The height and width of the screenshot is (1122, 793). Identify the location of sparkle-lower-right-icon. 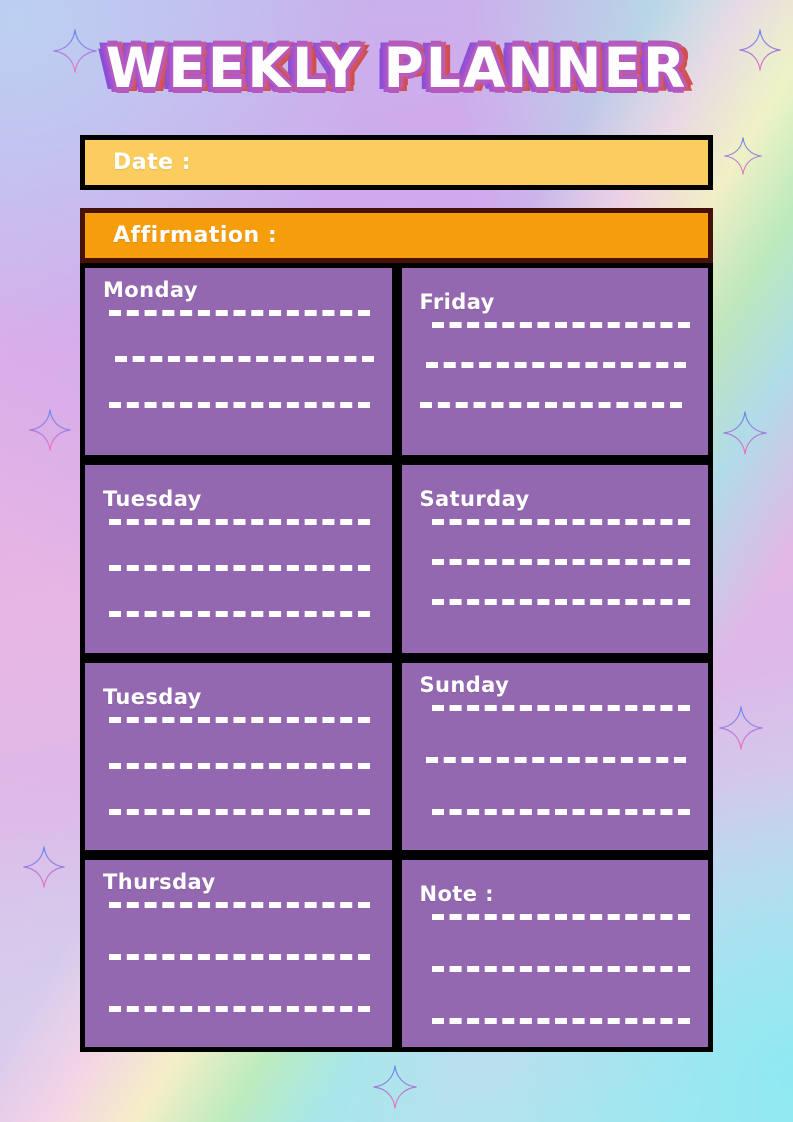
(741, 728).